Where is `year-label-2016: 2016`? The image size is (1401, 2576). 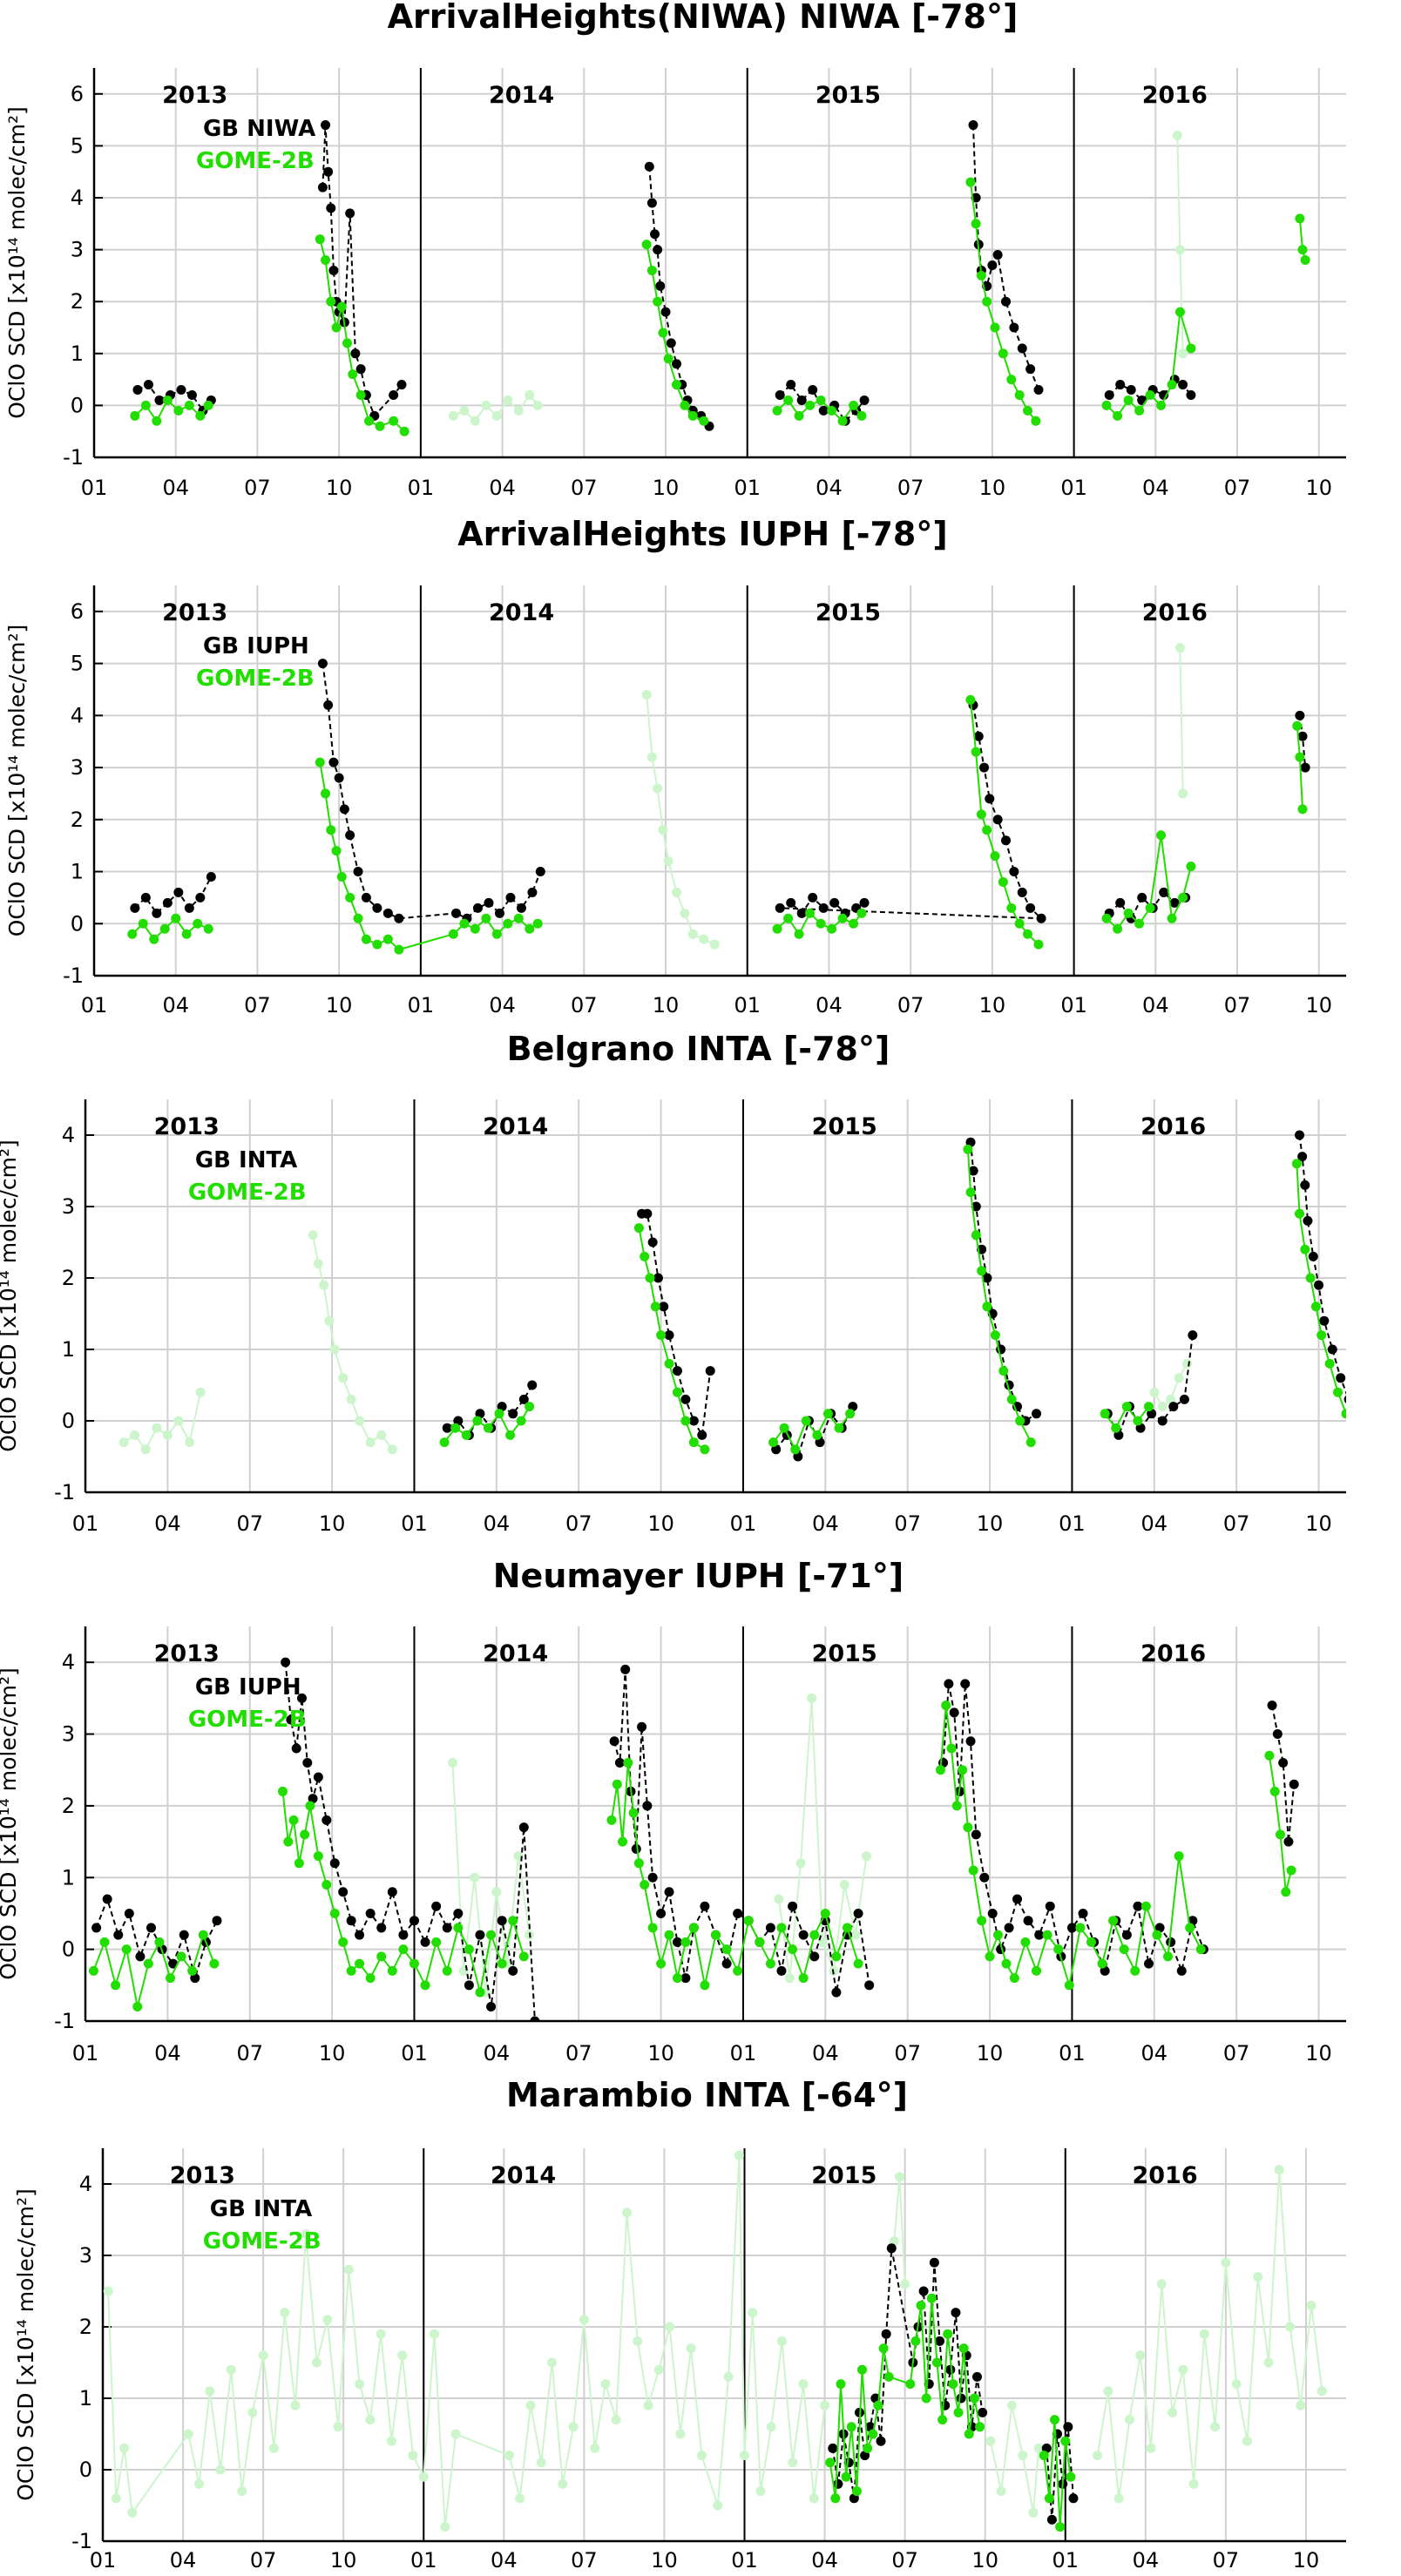 year-label-2016: 2016 is located at coordinates (1165, 2175).